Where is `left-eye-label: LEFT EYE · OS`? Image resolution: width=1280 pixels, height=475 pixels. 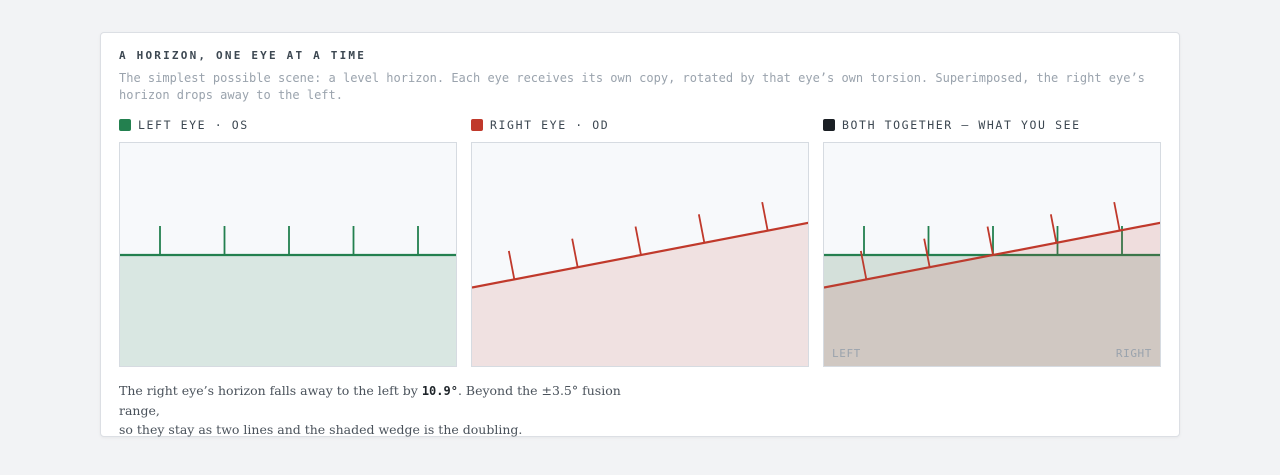
left-eye-label: LEFT EYE · OS is located at coordinates (184, 125).